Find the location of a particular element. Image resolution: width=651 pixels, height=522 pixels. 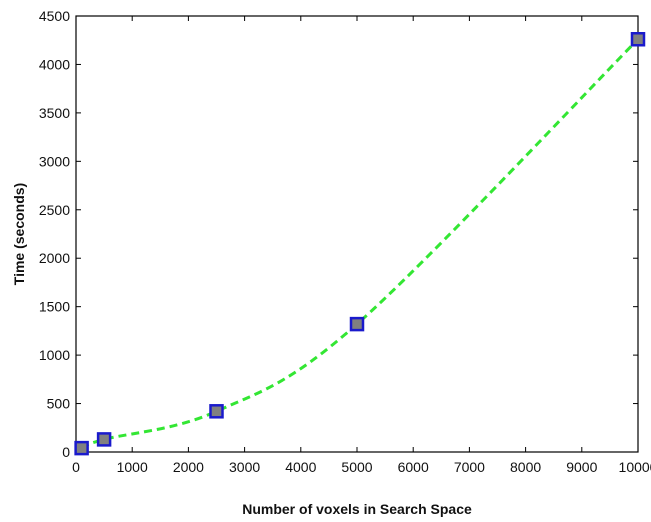

y-tick-label: 4000 is located at coordinates (54, 64).